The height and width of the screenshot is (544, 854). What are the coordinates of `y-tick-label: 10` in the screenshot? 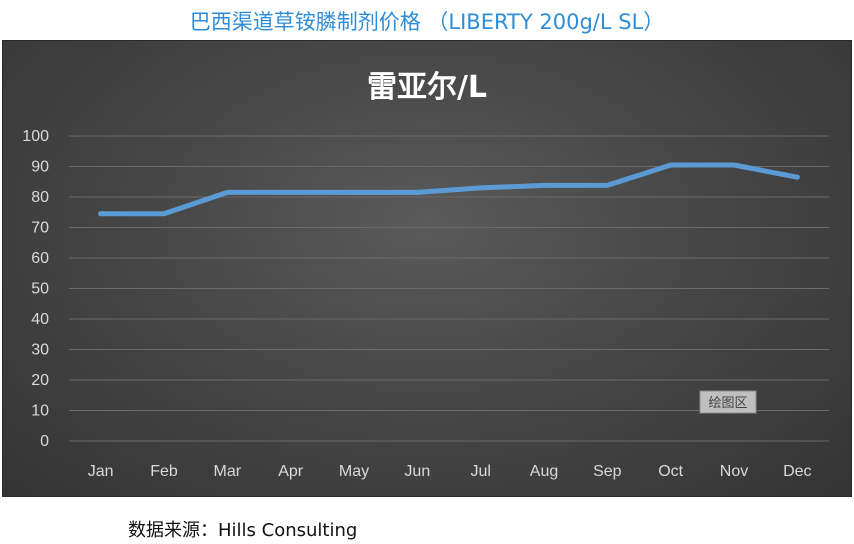 It's located at (40, 411).